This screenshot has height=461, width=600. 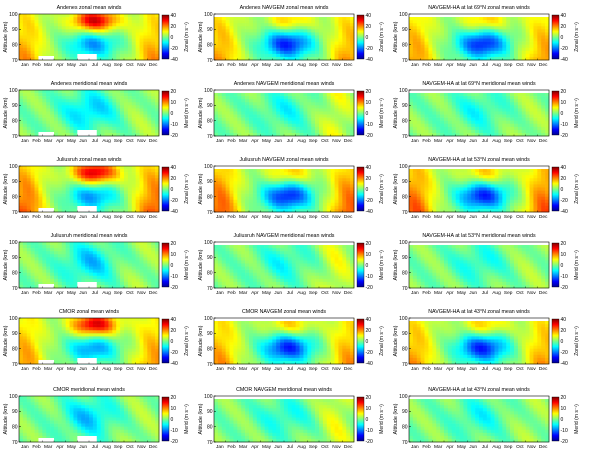 What do you see at coordinates (403, 15) in the screenshot?
I see `y-tick-label: 100` at bounding box center [403, 15].